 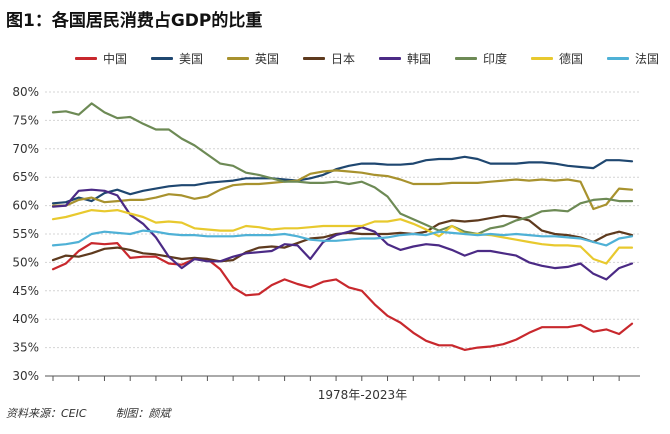 I want to click on legend-item: 法国, so click(x=638, y=58).